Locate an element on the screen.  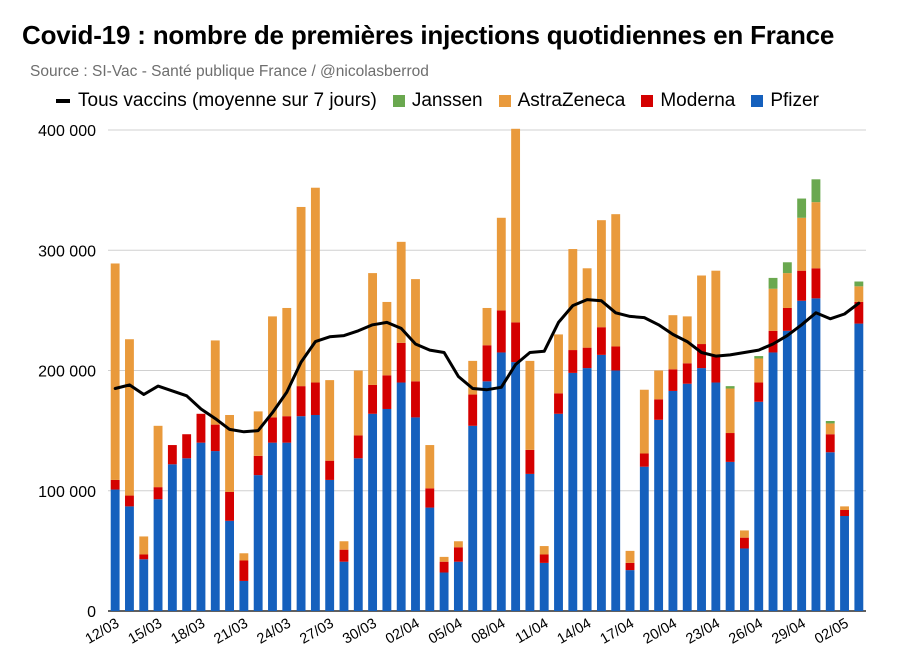
legend-label-janssen: Janssen is located at coordinates (447, 100).